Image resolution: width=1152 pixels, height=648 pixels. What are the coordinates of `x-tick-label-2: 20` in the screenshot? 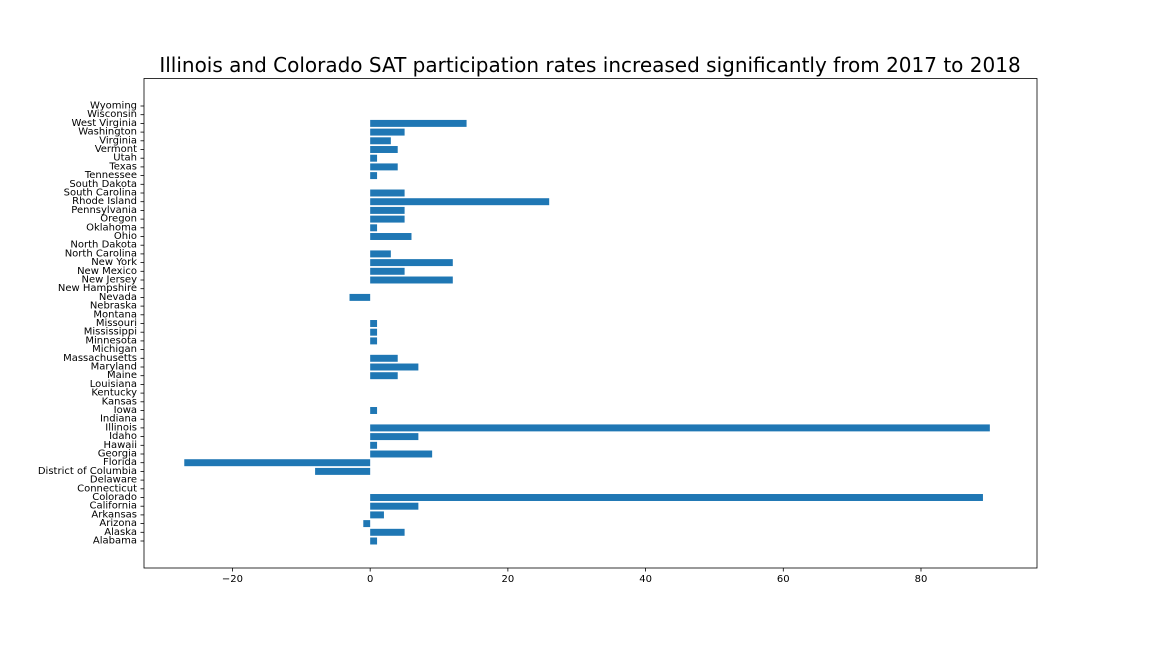 It's located at (508, 579).